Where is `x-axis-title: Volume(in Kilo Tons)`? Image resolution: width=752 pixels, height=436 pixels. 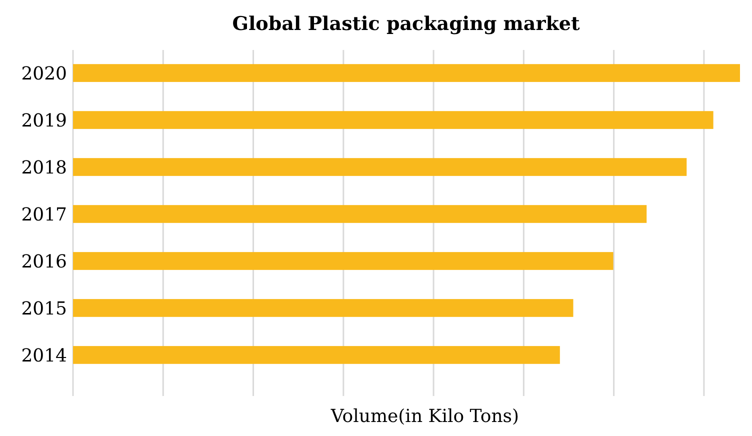 x-axis-title: Volume(in Kilo Tons) is located at coordinates (425, 416).